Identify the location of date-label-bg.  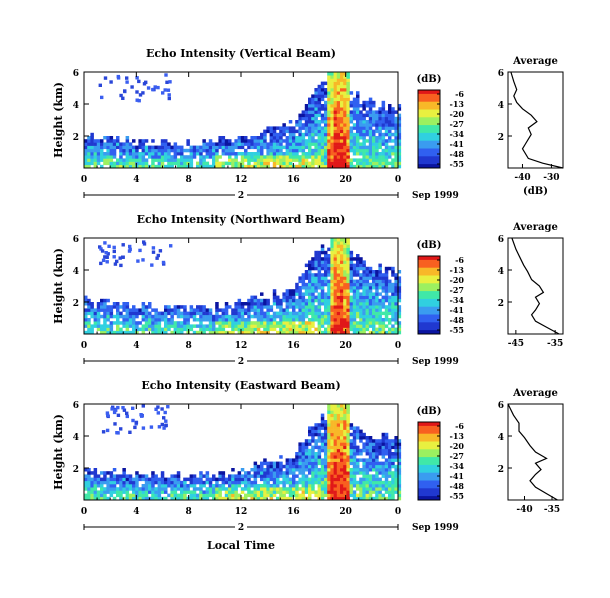
(241, 526).